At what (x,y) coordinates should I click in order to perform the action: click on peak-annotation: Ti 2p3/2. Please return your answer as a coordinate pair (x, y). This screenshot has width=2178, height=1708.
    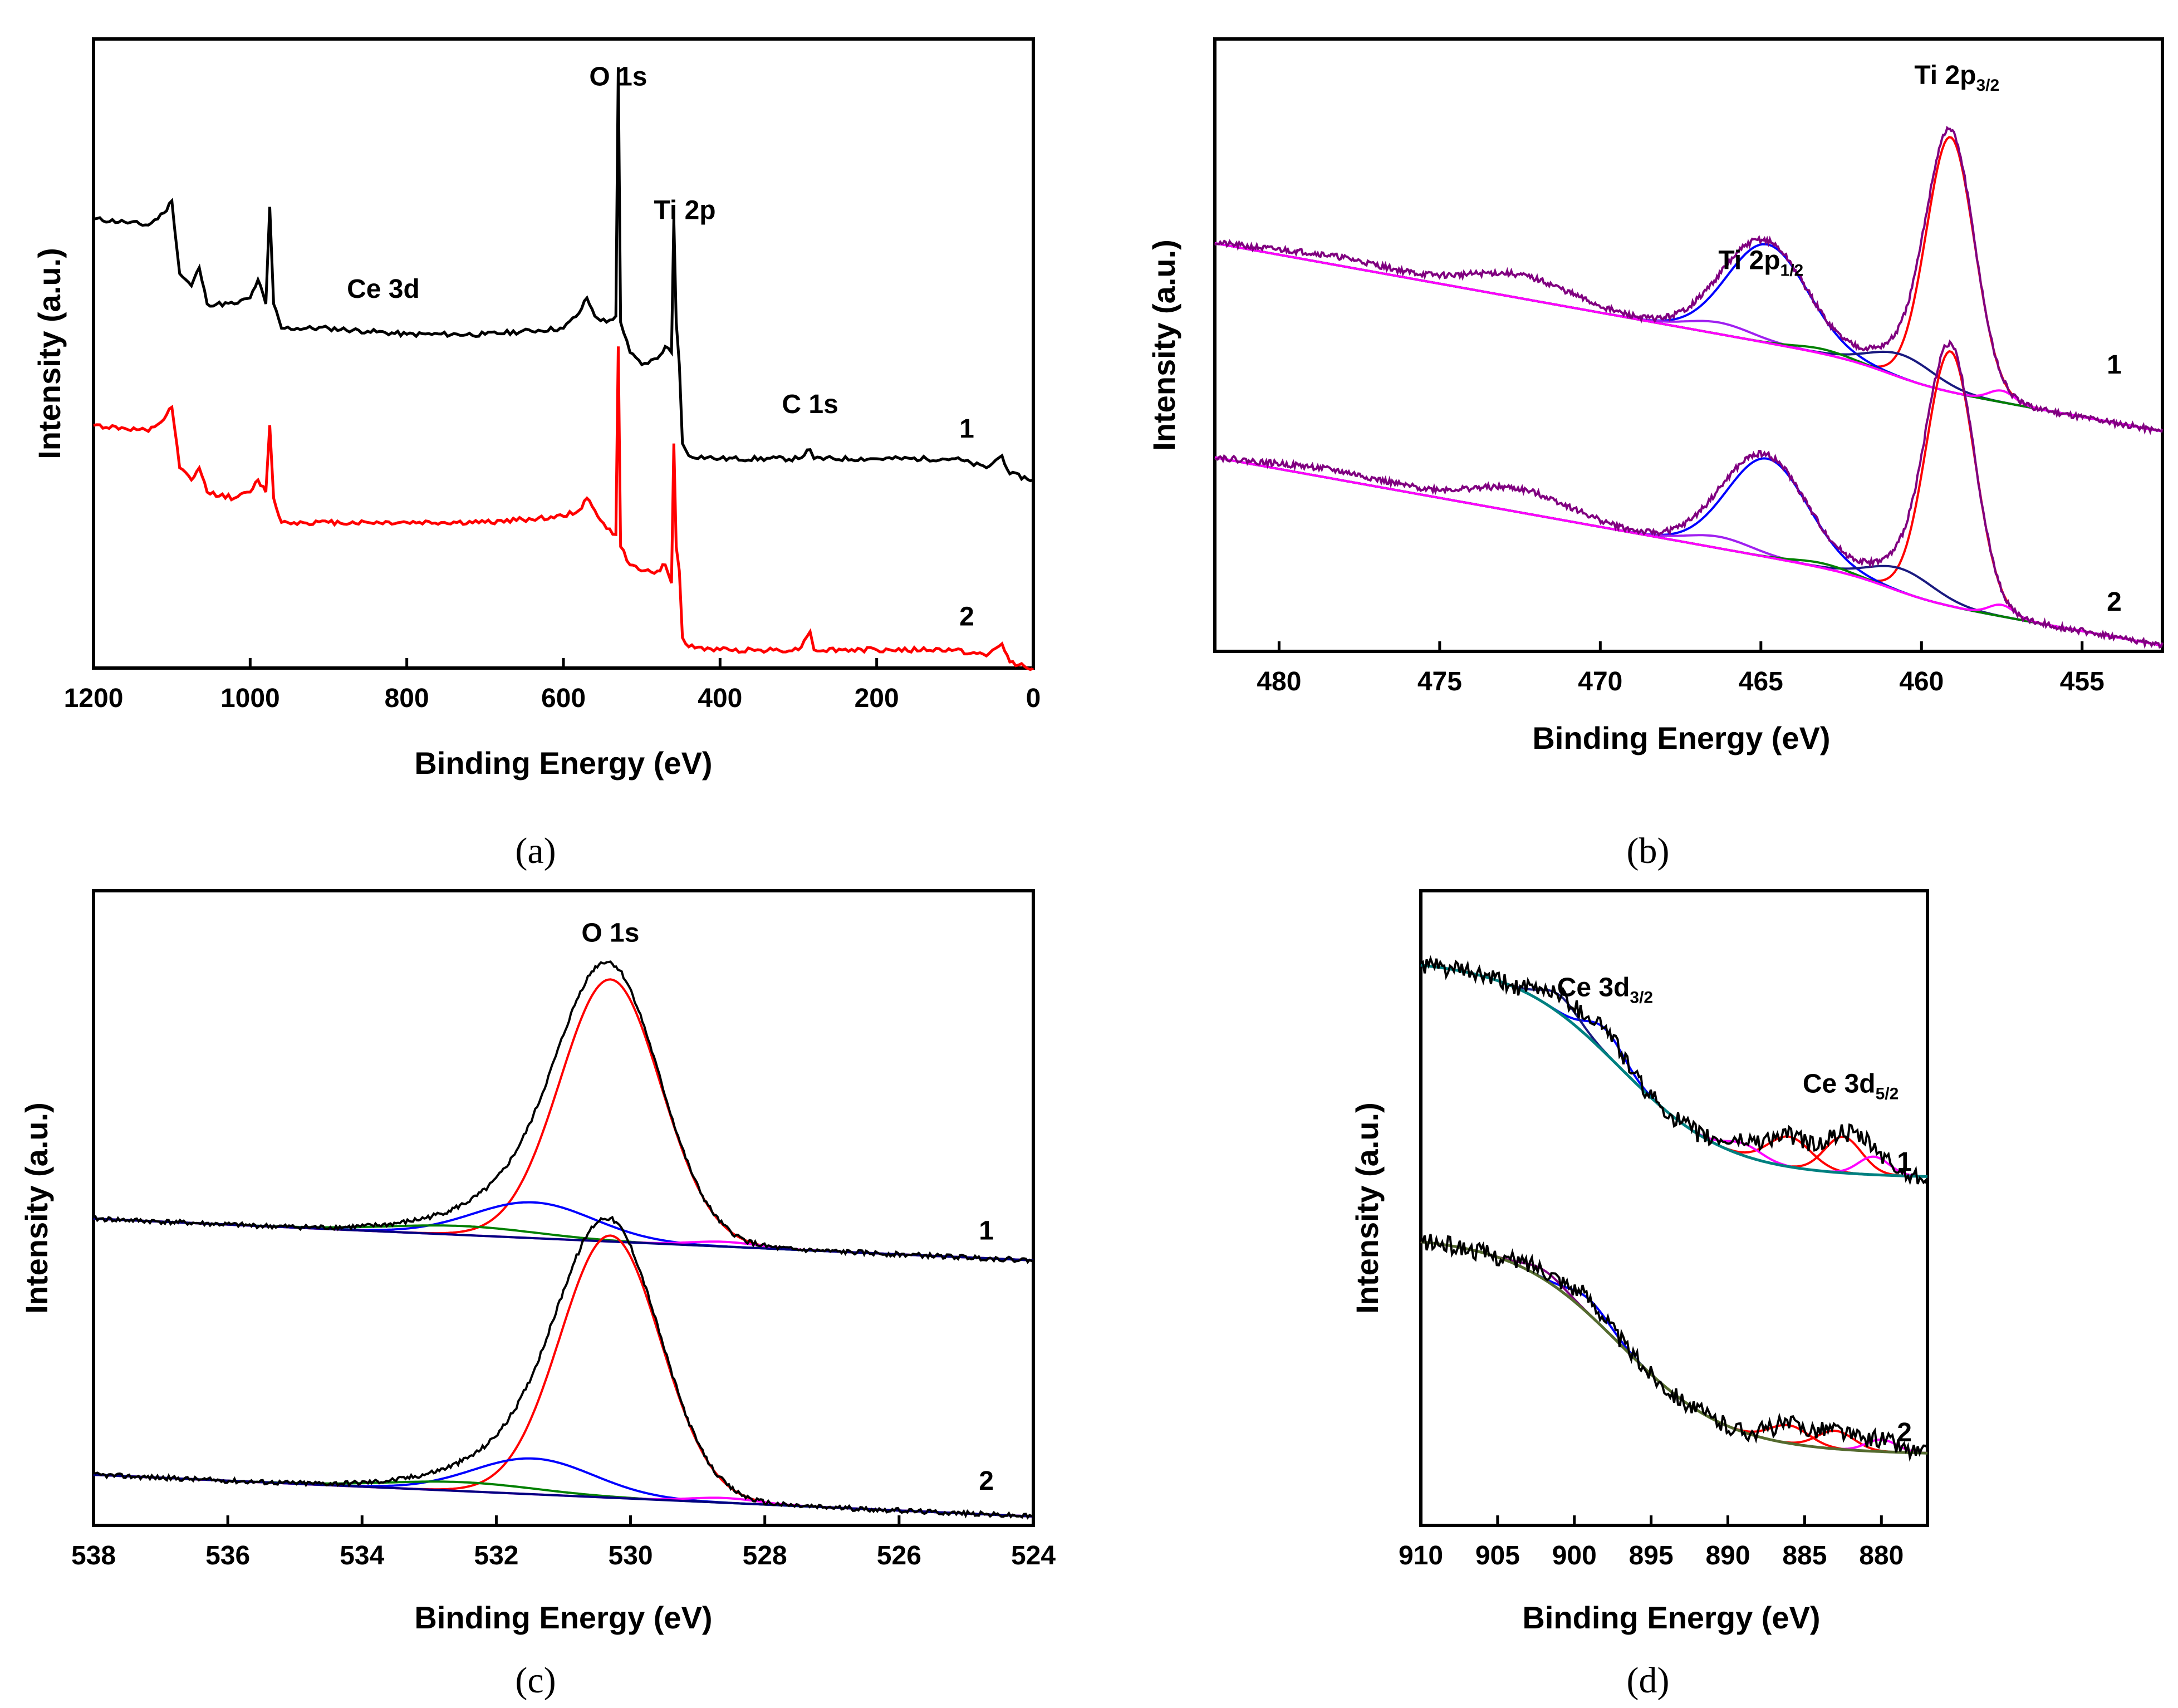
    Looking at the image, I should click on (1956, 78).